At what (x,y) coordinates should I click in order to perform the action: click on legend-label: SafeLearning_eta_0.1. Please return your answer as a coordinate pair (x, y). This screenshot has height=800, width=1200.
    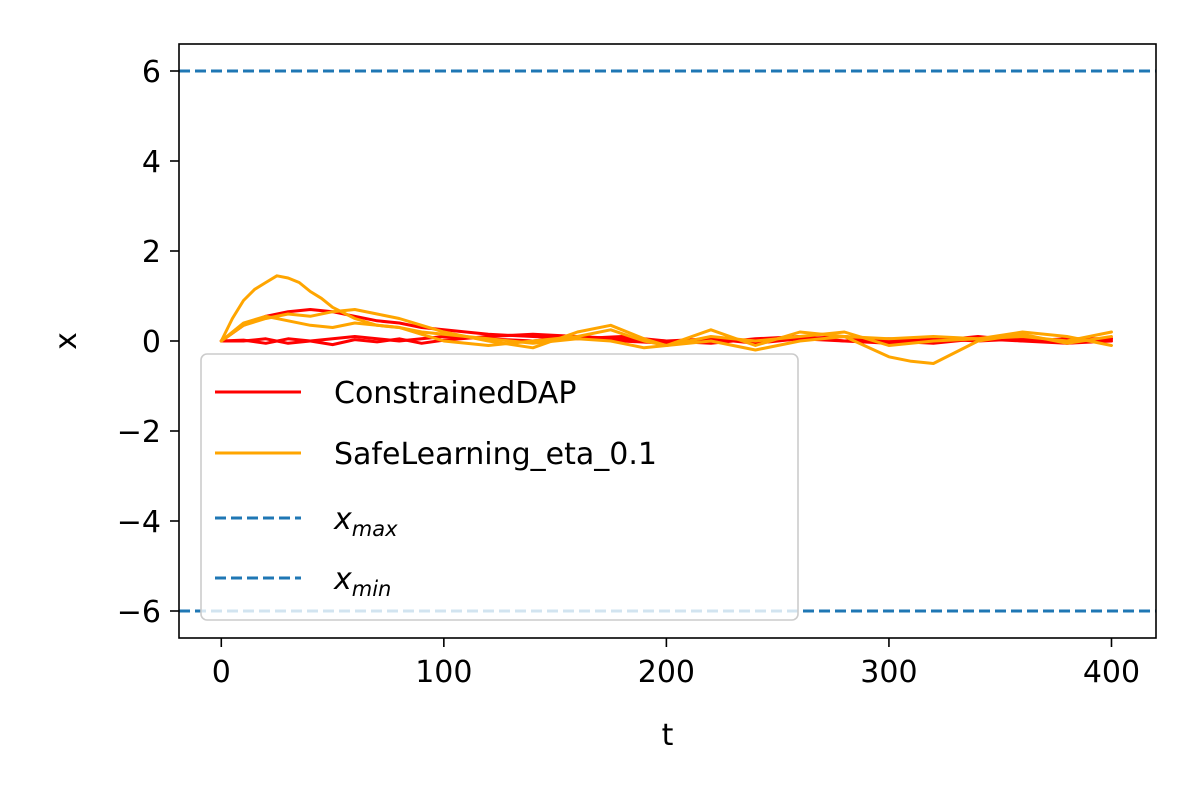
    Looking at the image, I should click on (495, 454).